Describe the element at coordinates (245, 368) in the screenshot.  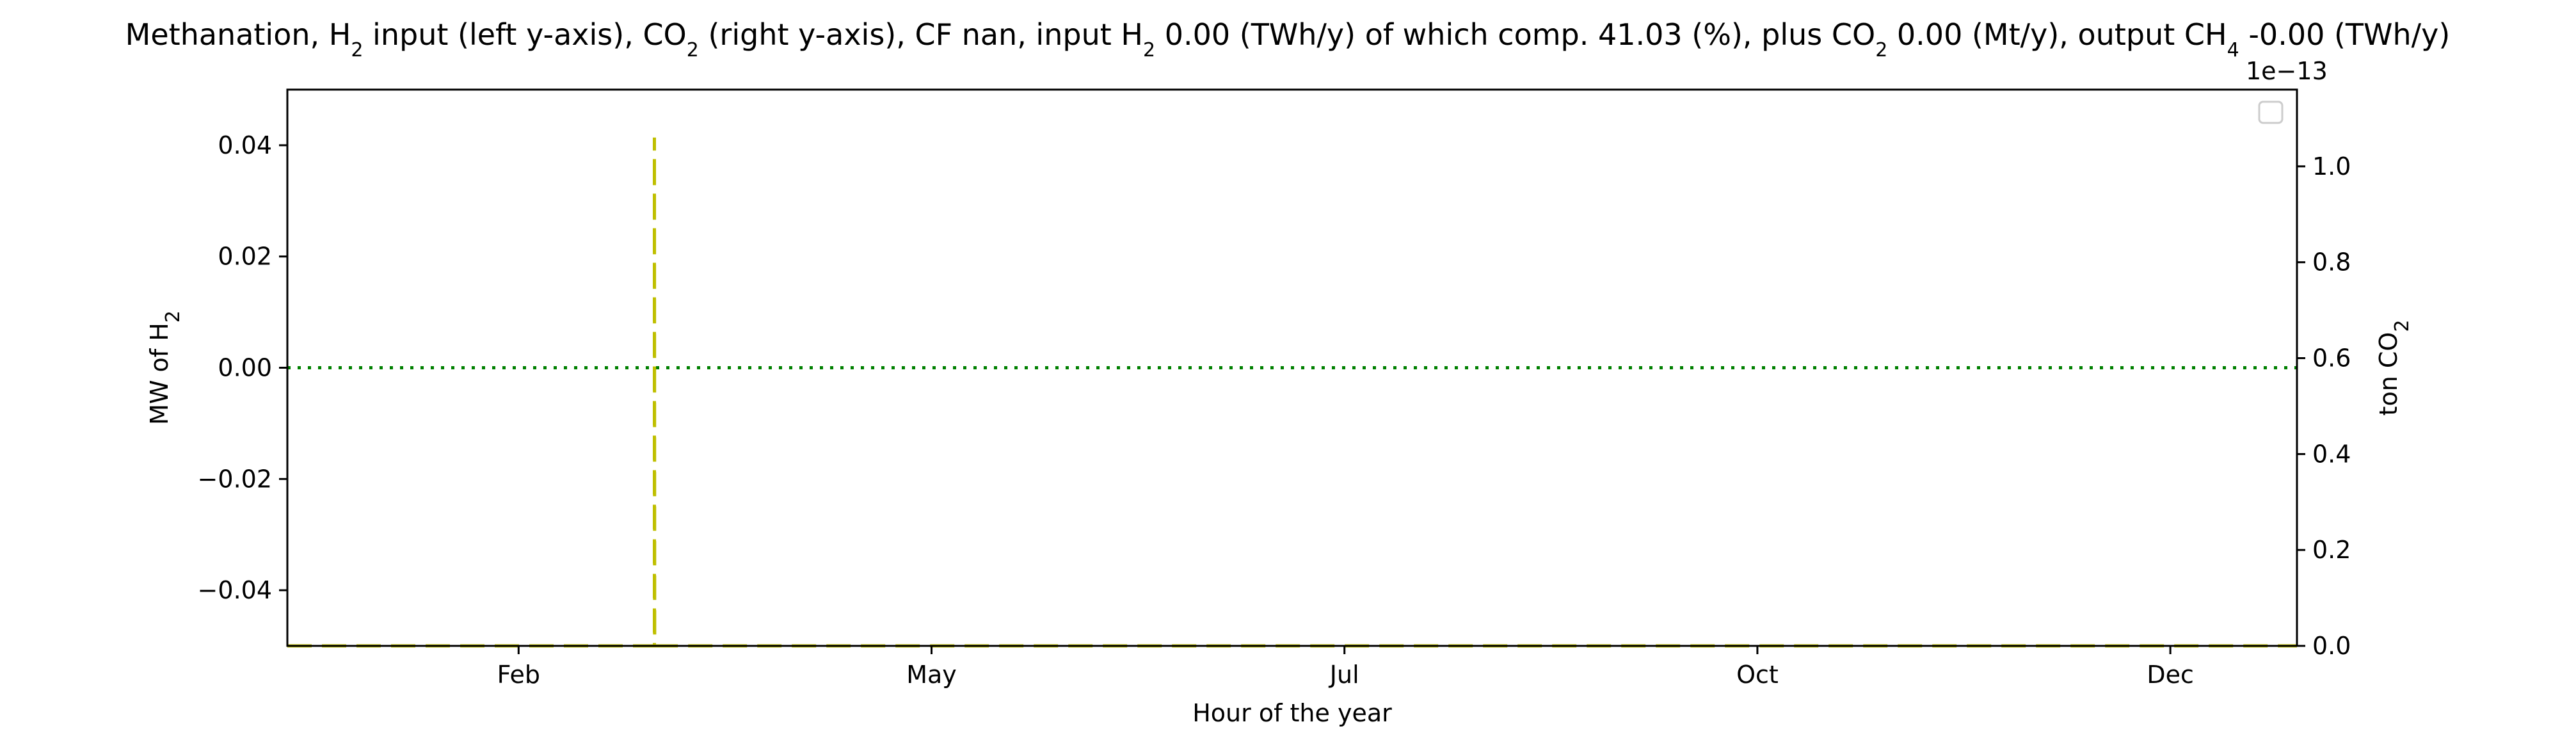
I see `y-left-tick-label: 0.00` at that location.